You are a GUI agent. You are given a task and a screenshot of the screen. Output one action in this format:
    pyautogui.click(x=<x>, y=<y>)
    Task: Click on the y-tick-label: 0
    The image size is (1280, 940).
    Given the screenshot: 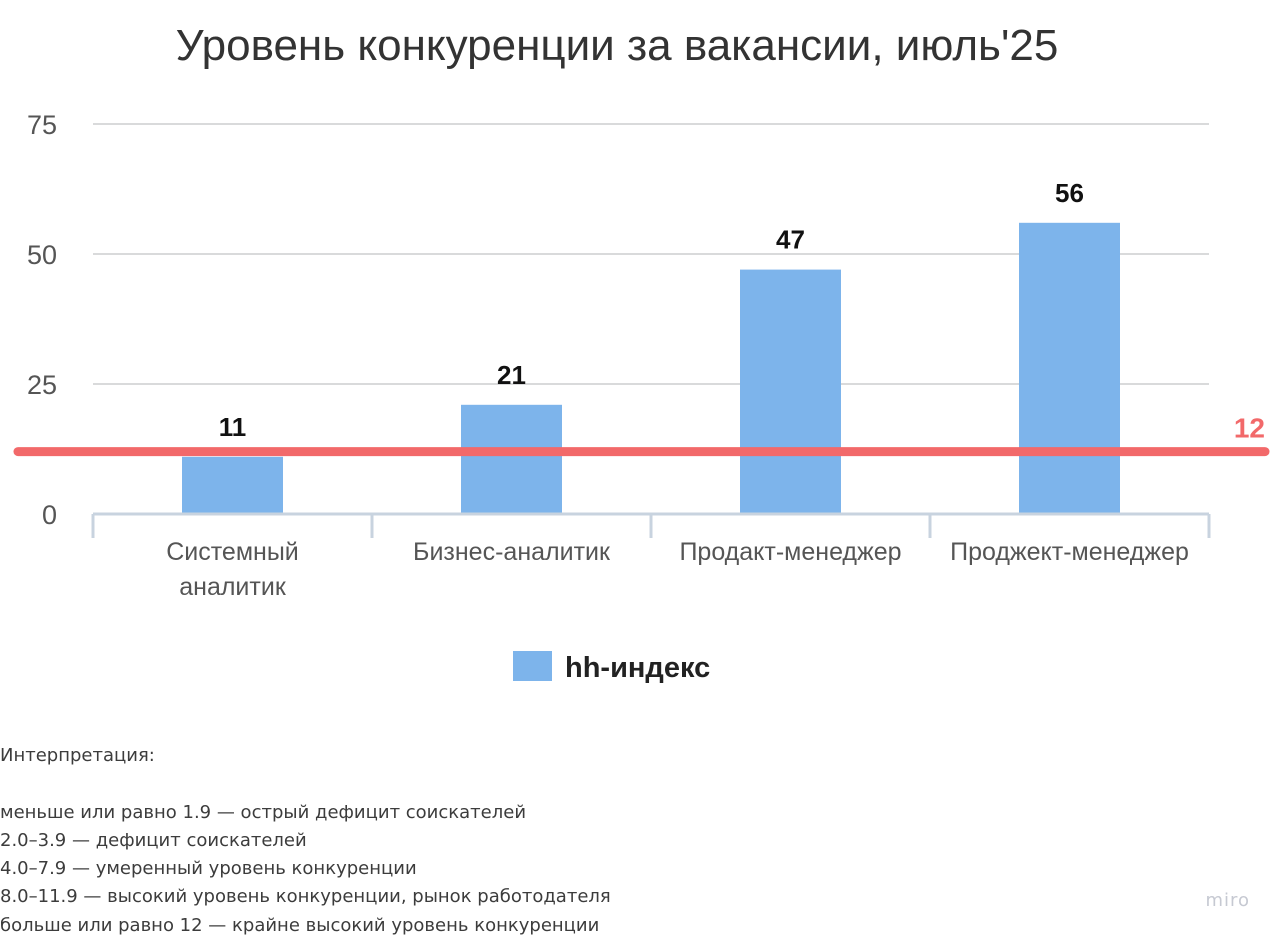 What is the action you would take?
    pyautogui.click(x=49, y=515)
    